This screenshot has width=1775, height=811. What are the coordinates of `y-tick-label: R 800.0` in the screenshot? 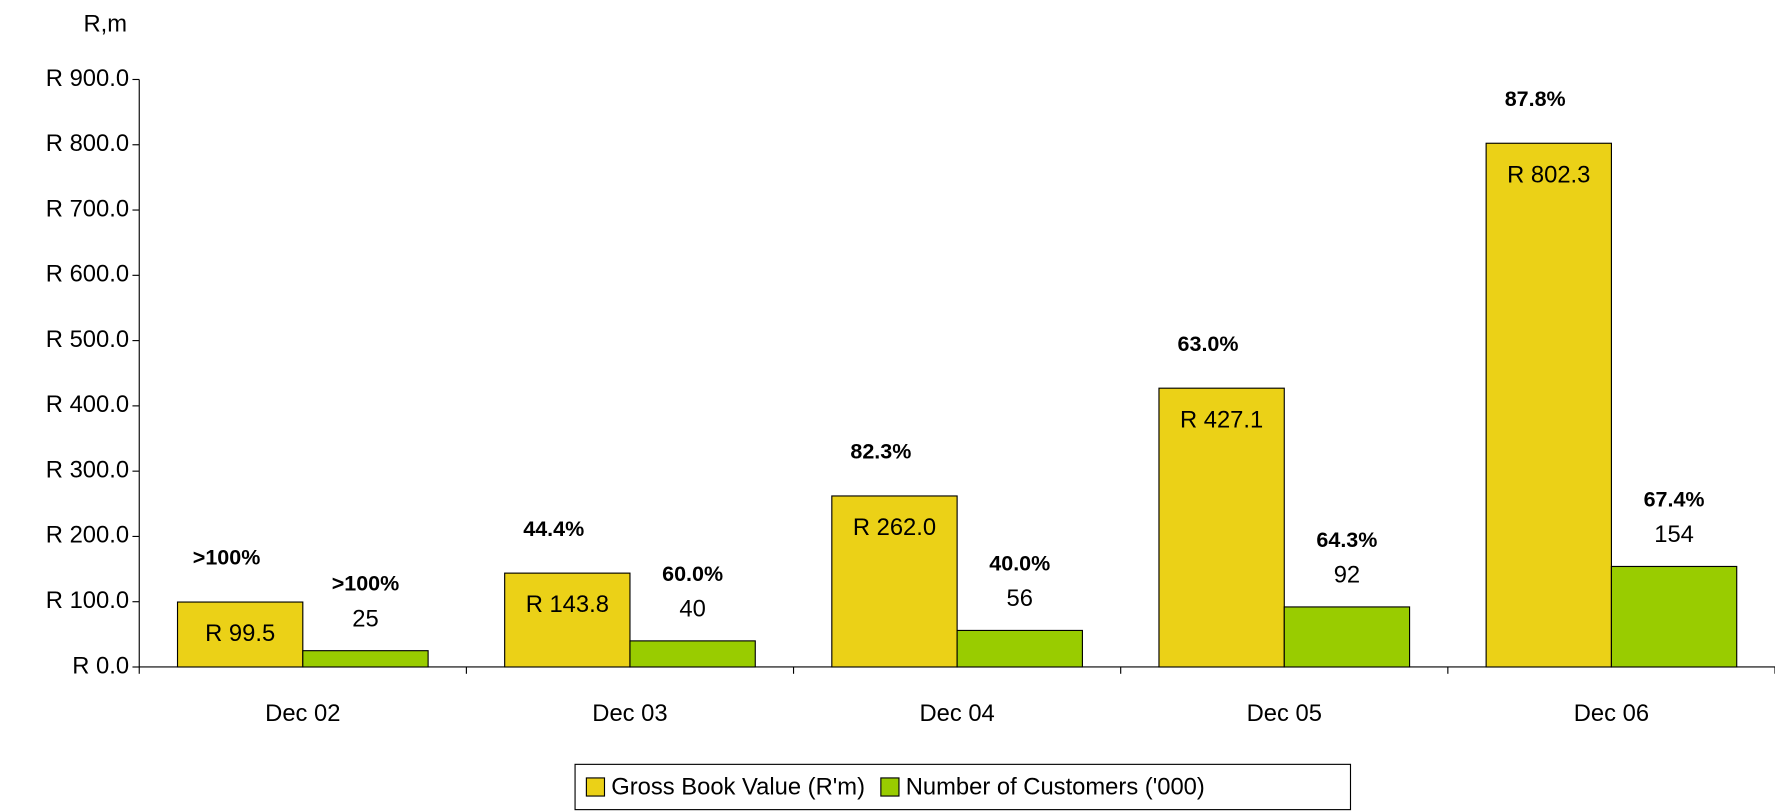 It's located at (87, 143).